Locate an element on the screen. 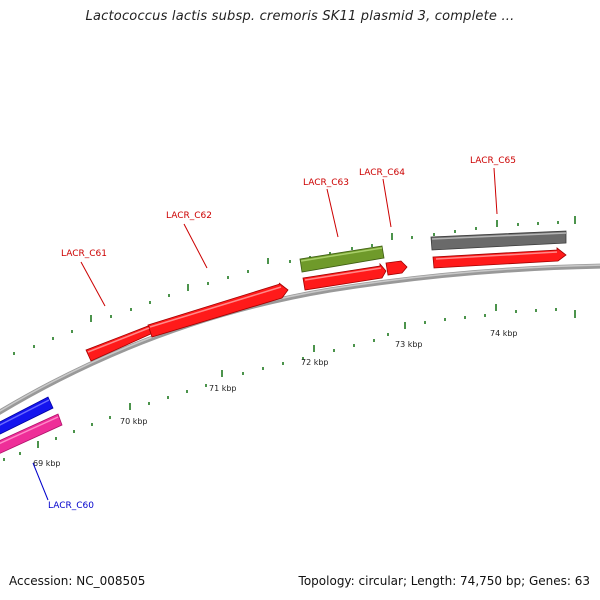 The height and width of the screenshot is (600, 600). scale-label-69kbp: 69 kbp is located at coordinates (47, 463).